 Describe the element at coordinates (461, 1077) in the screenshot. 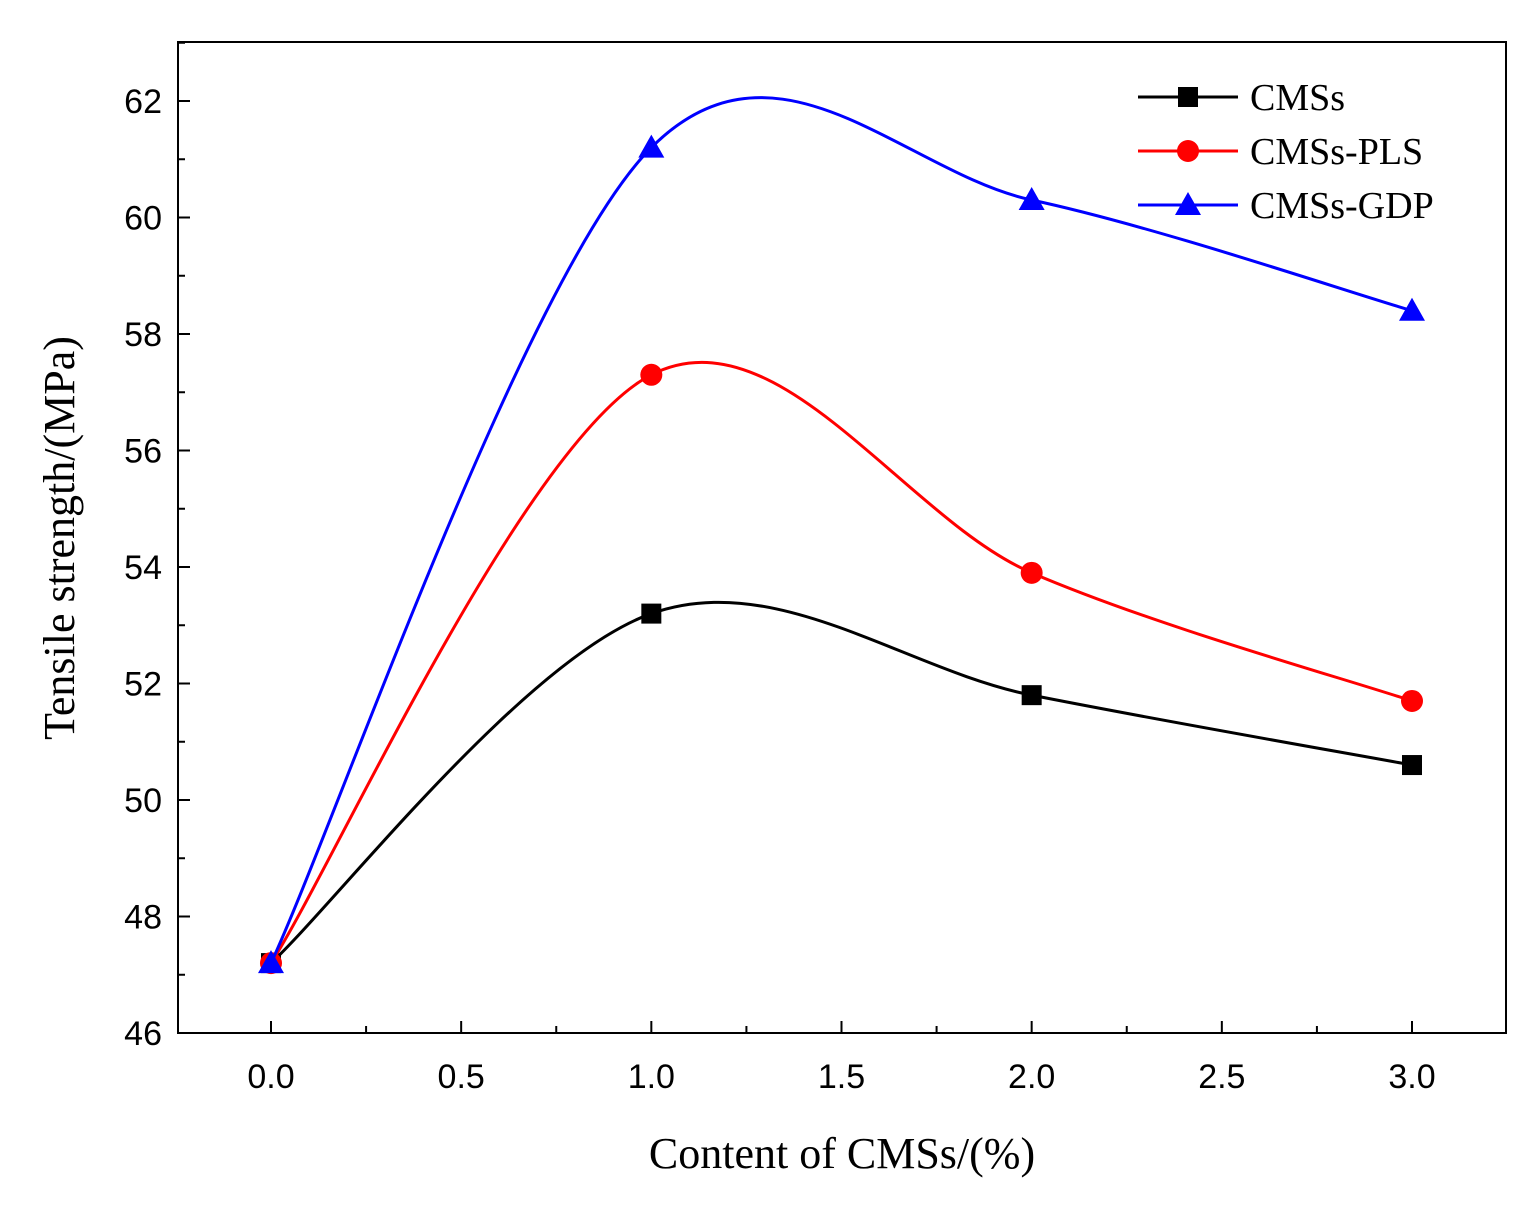

I see `x-tick-label: 0.5` at that location.